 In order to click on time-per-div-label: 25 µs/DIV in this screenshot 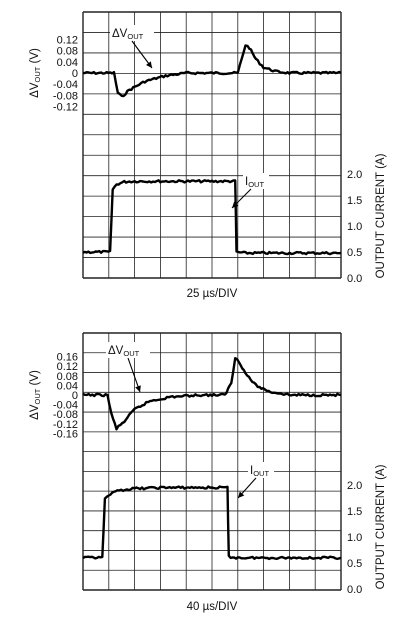, I will do `click(212, 294)`.